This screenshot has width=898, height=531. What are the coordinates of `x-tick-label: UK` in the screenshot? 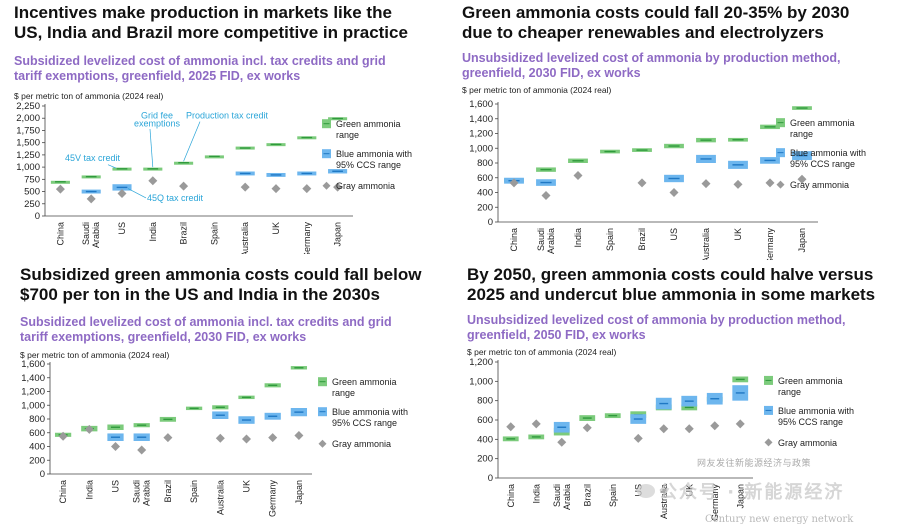 It's located at (247, 486).